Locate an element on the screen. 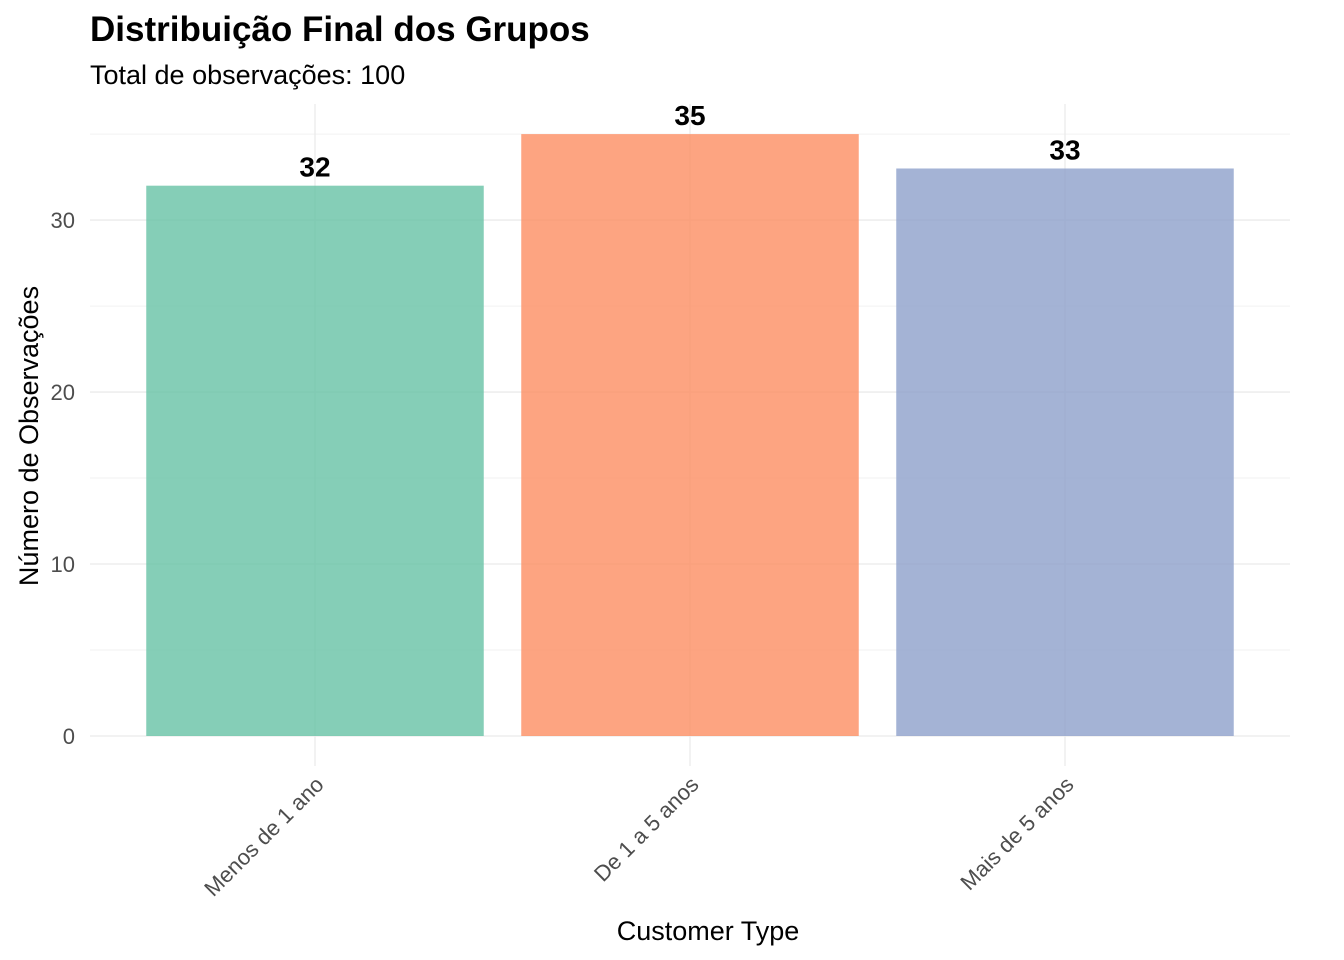  x-tick-label: Menos de 1 ano is located at coordinates (263, 836).